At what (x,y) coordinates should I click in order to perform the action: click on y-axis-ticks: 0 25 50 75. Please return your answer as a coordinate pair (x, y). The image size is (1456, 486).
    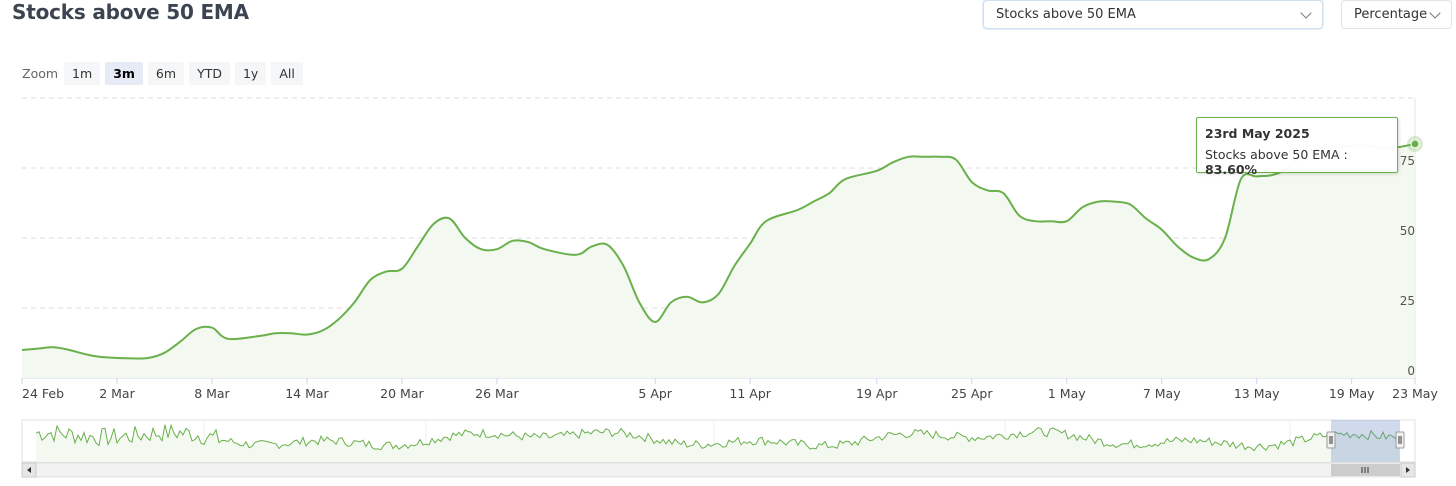
    Looking at the image, I should click on (1407, 266).